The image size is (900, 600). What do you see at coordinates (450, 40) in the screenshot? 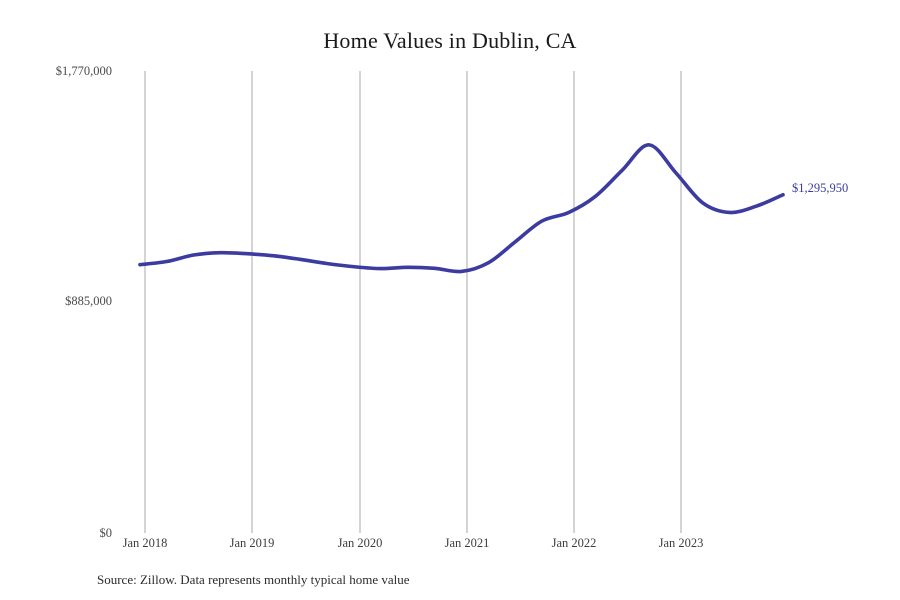
I see `chart-title: Home Values in Dublin, CA` at bounding box center [450, 40].